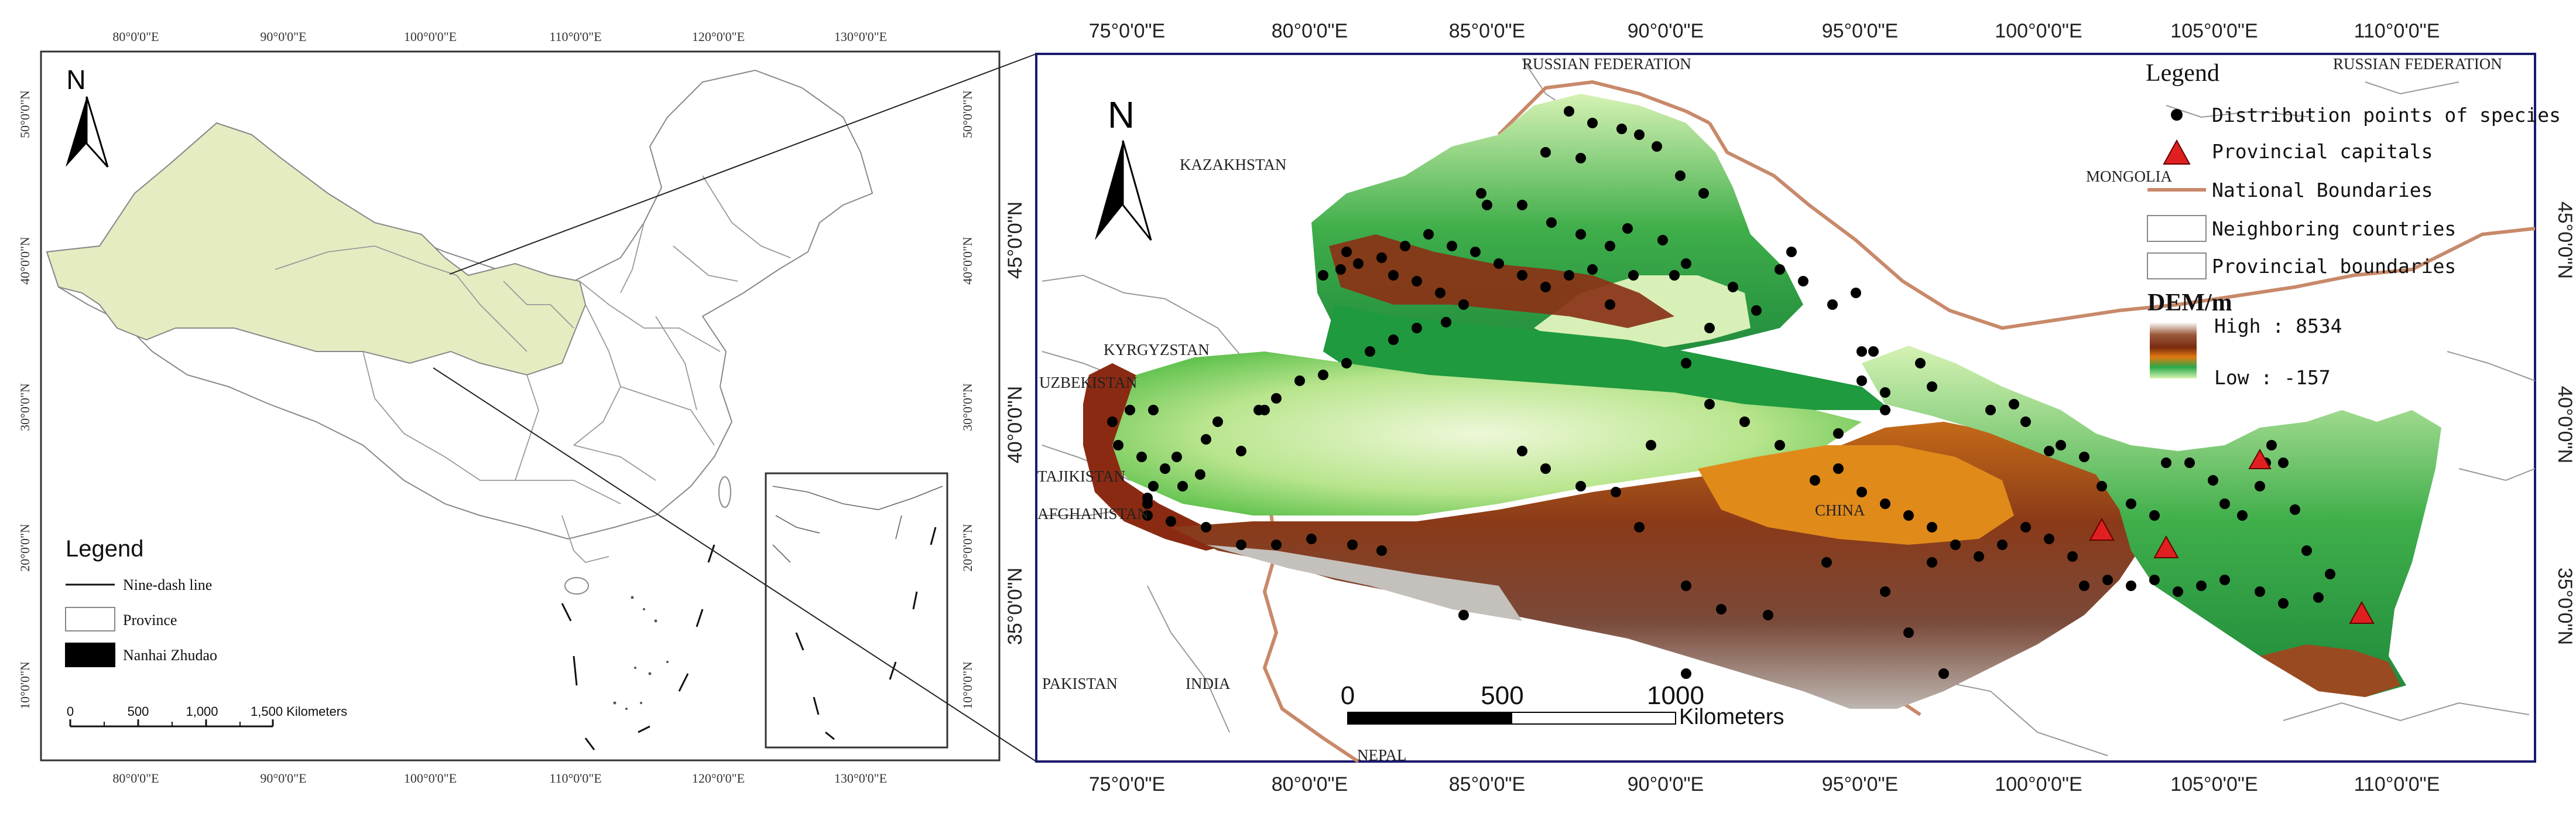 This screenshot has width=2576, height=816. What do you see at coordinates (2129, 176) in the screenshot?
I see `country-label-mongolia: MONGOLIA` at bounding box center [2129, 176].